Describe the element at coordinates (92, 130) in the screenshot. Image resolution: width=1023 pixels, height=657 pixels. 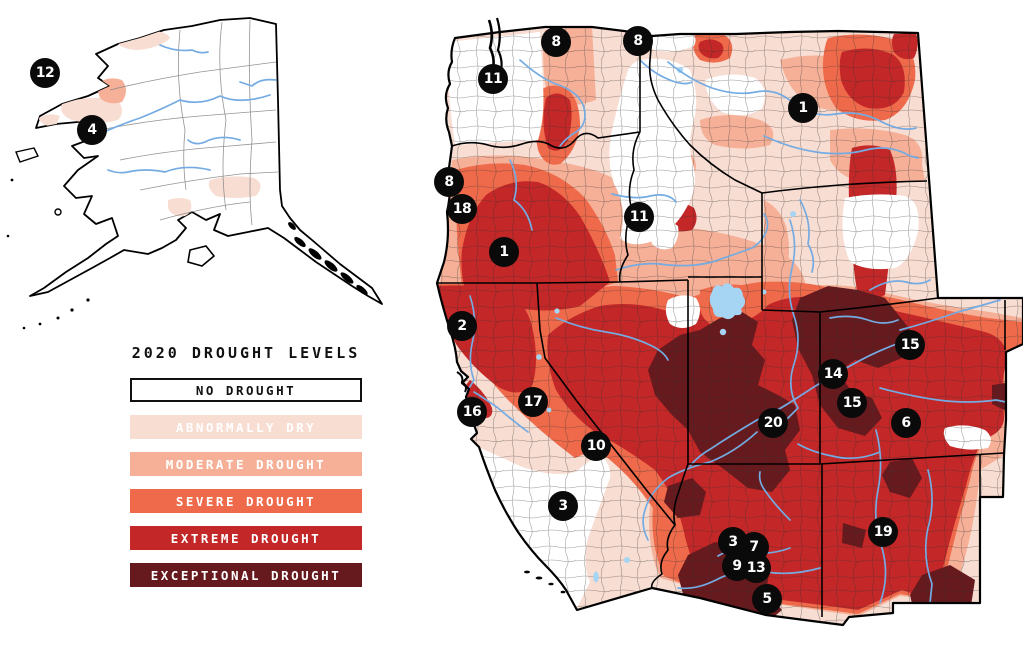
I see `alaska-count-marker: 4` at that location.